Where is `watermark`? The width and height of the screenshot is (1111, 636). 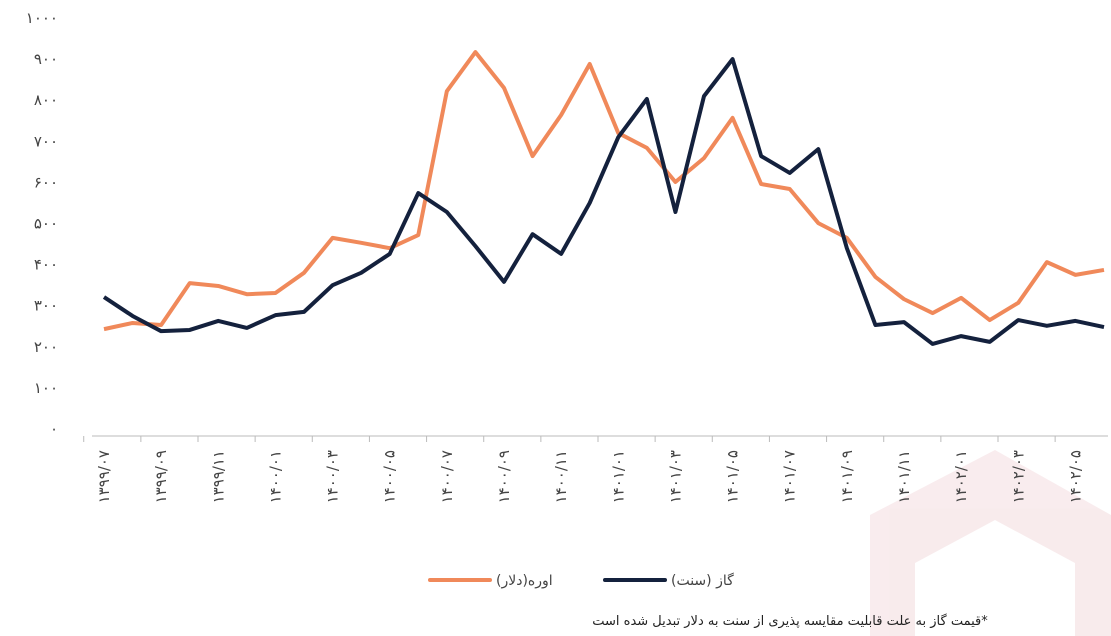 watermark is located at coordinates (990, 543).